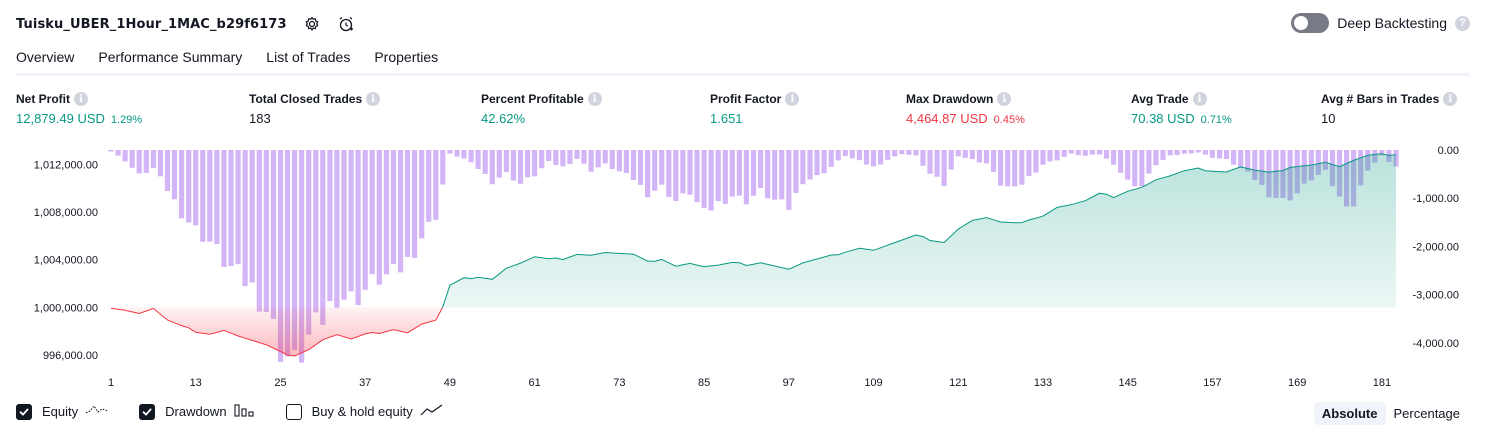 This screenshot has height=438, width=1486. I want to click on gear-icon, so click(312, 24).